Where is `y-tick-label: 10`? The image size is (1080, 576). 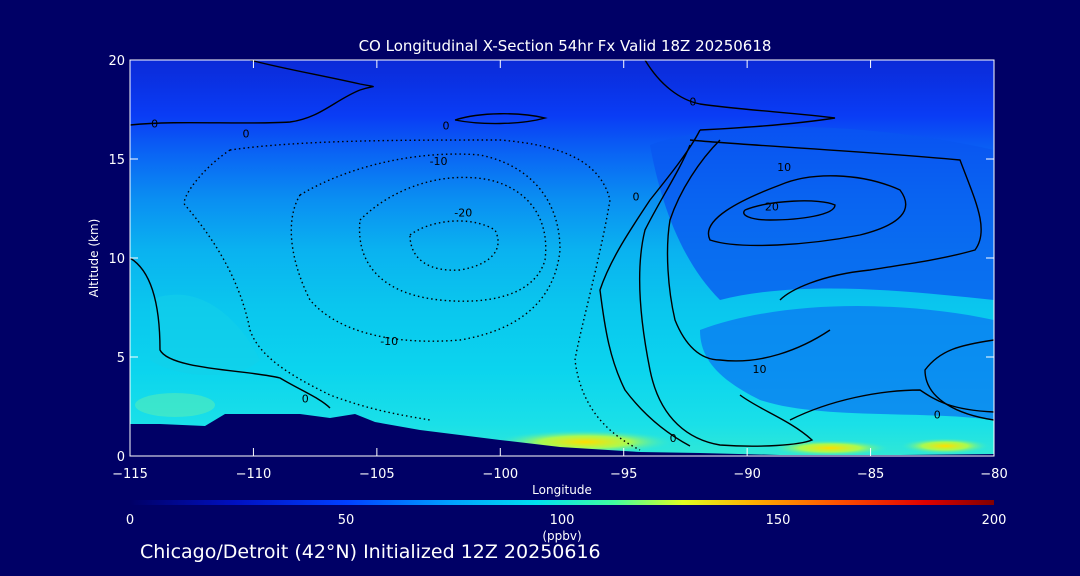
y-tick-label: 10 is located at coordinates (116, 259).